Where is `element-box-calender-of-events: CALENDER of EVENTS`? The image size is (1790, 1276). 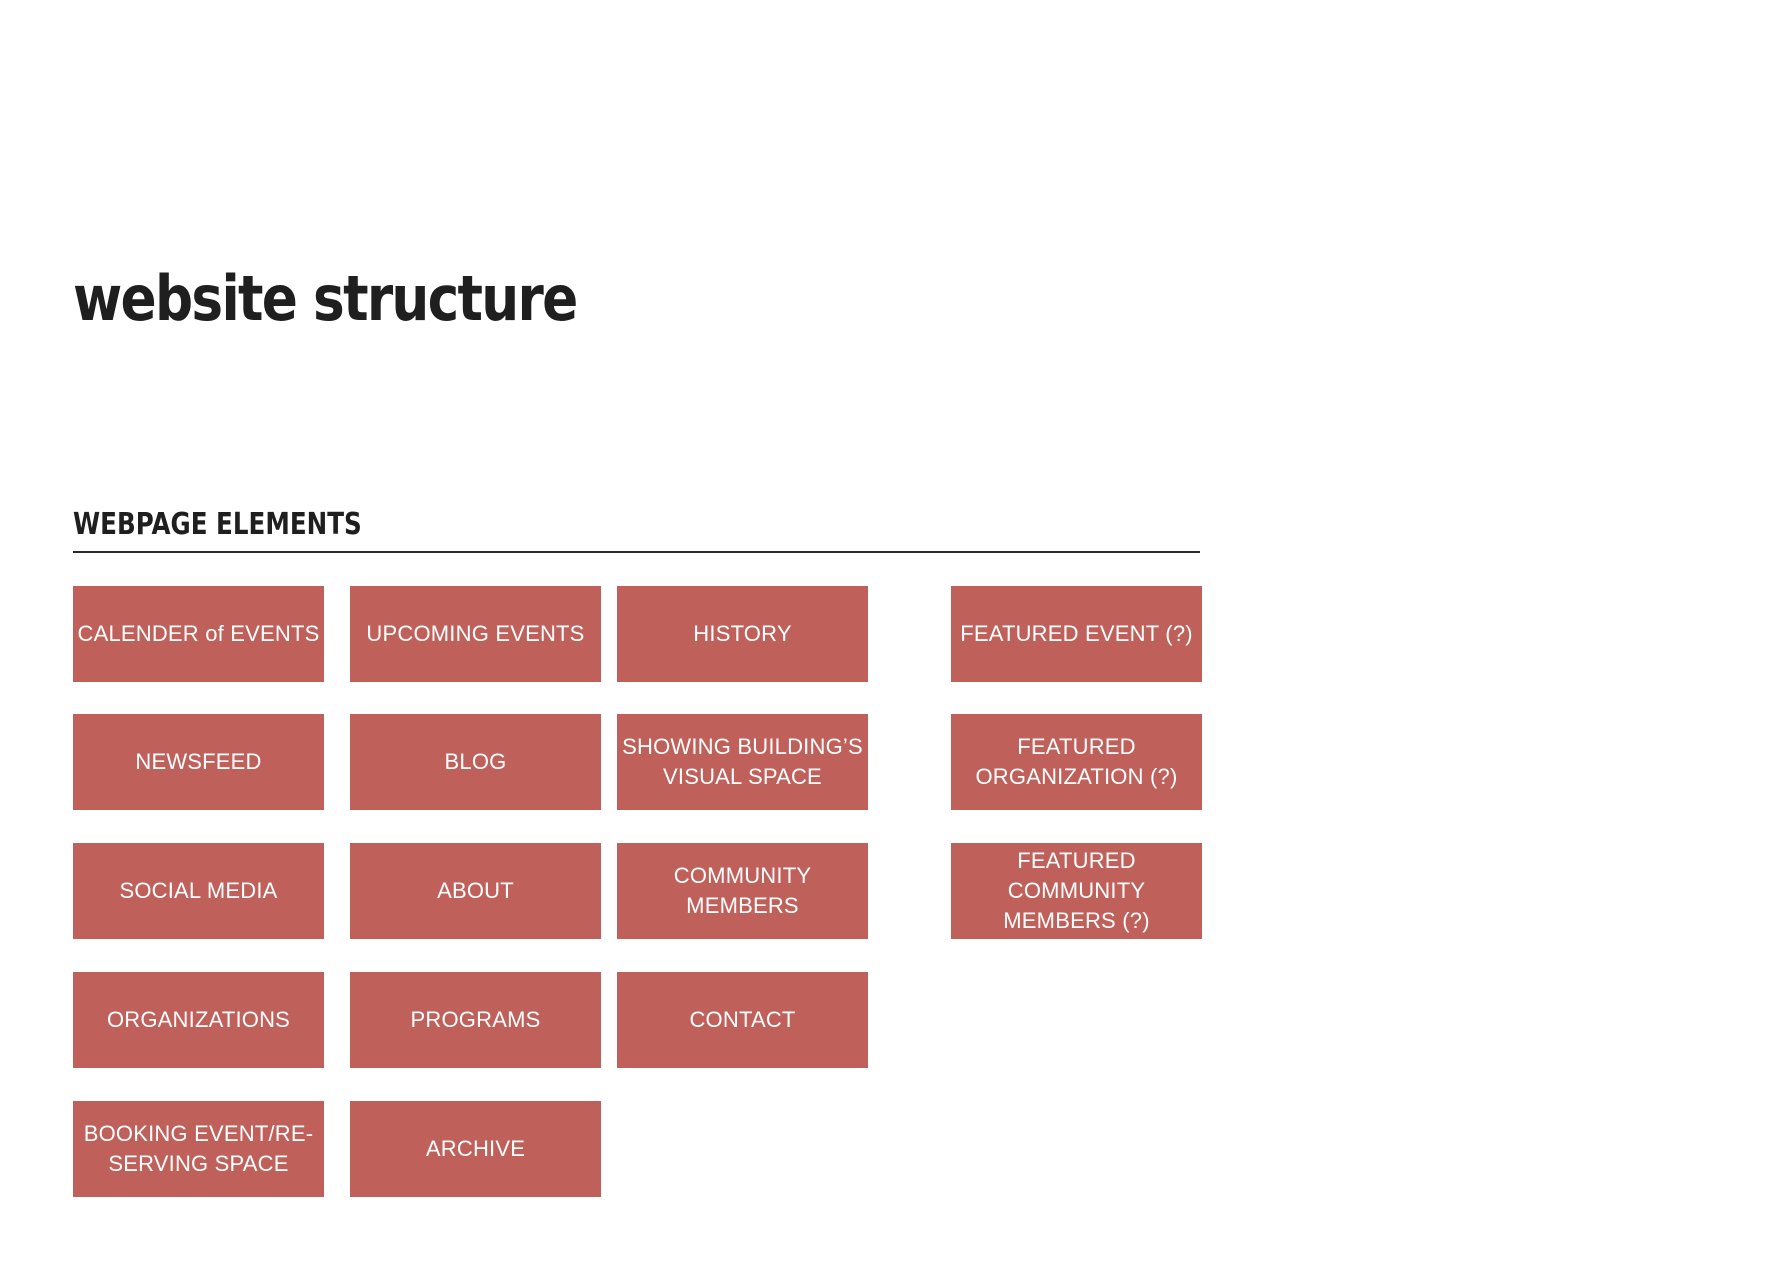
element-box-calender-of-events: CALENDER of EVENTS is located at coordinates (198, 634).